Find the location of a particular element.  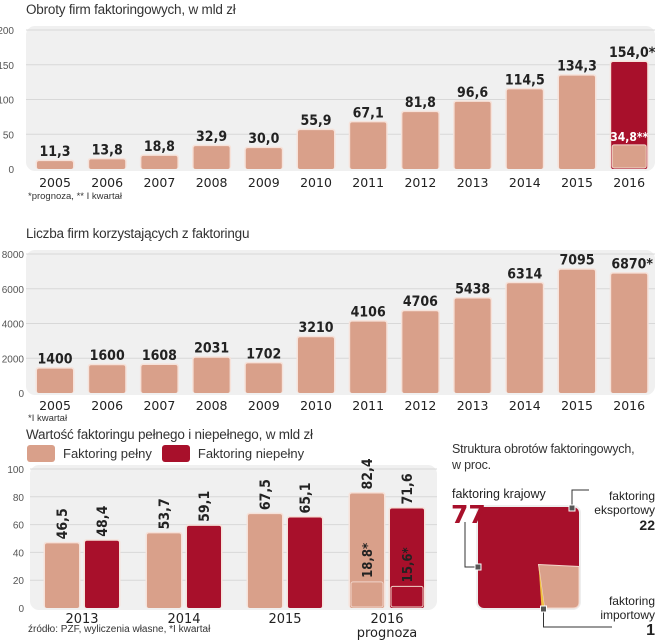

chart2-value-label: 1702 is located at coordinates (263, 354).